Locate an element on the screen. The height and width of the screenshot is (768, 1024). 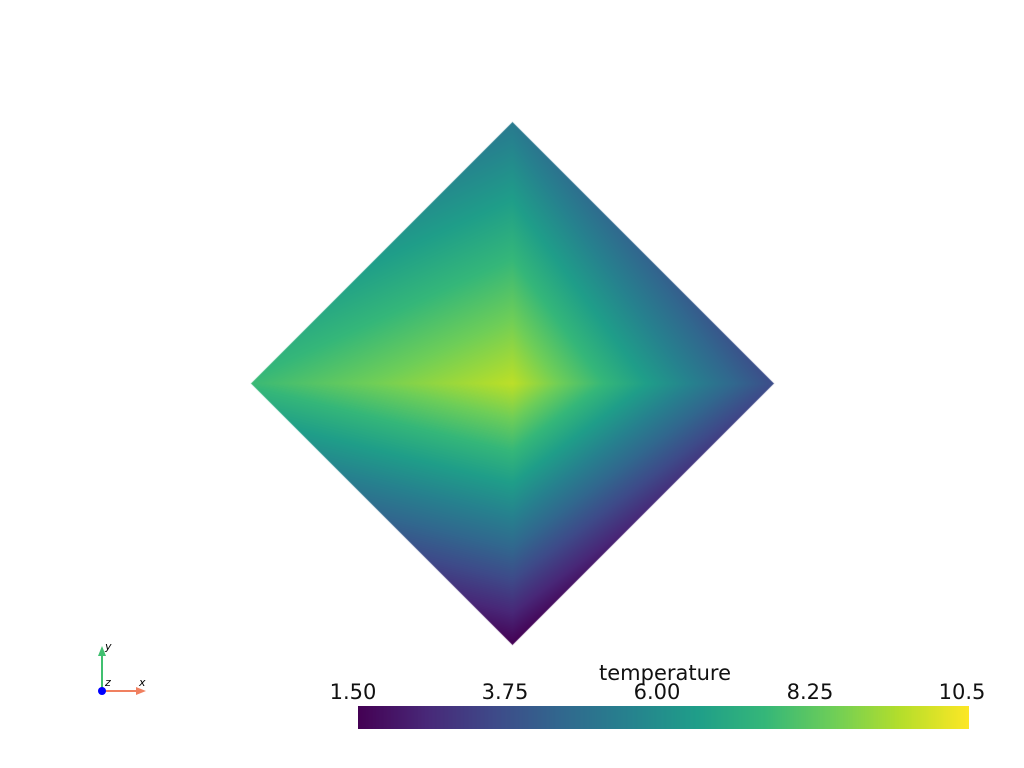
colorbar-tick: 10.5 is located at coordinates (962, 692).